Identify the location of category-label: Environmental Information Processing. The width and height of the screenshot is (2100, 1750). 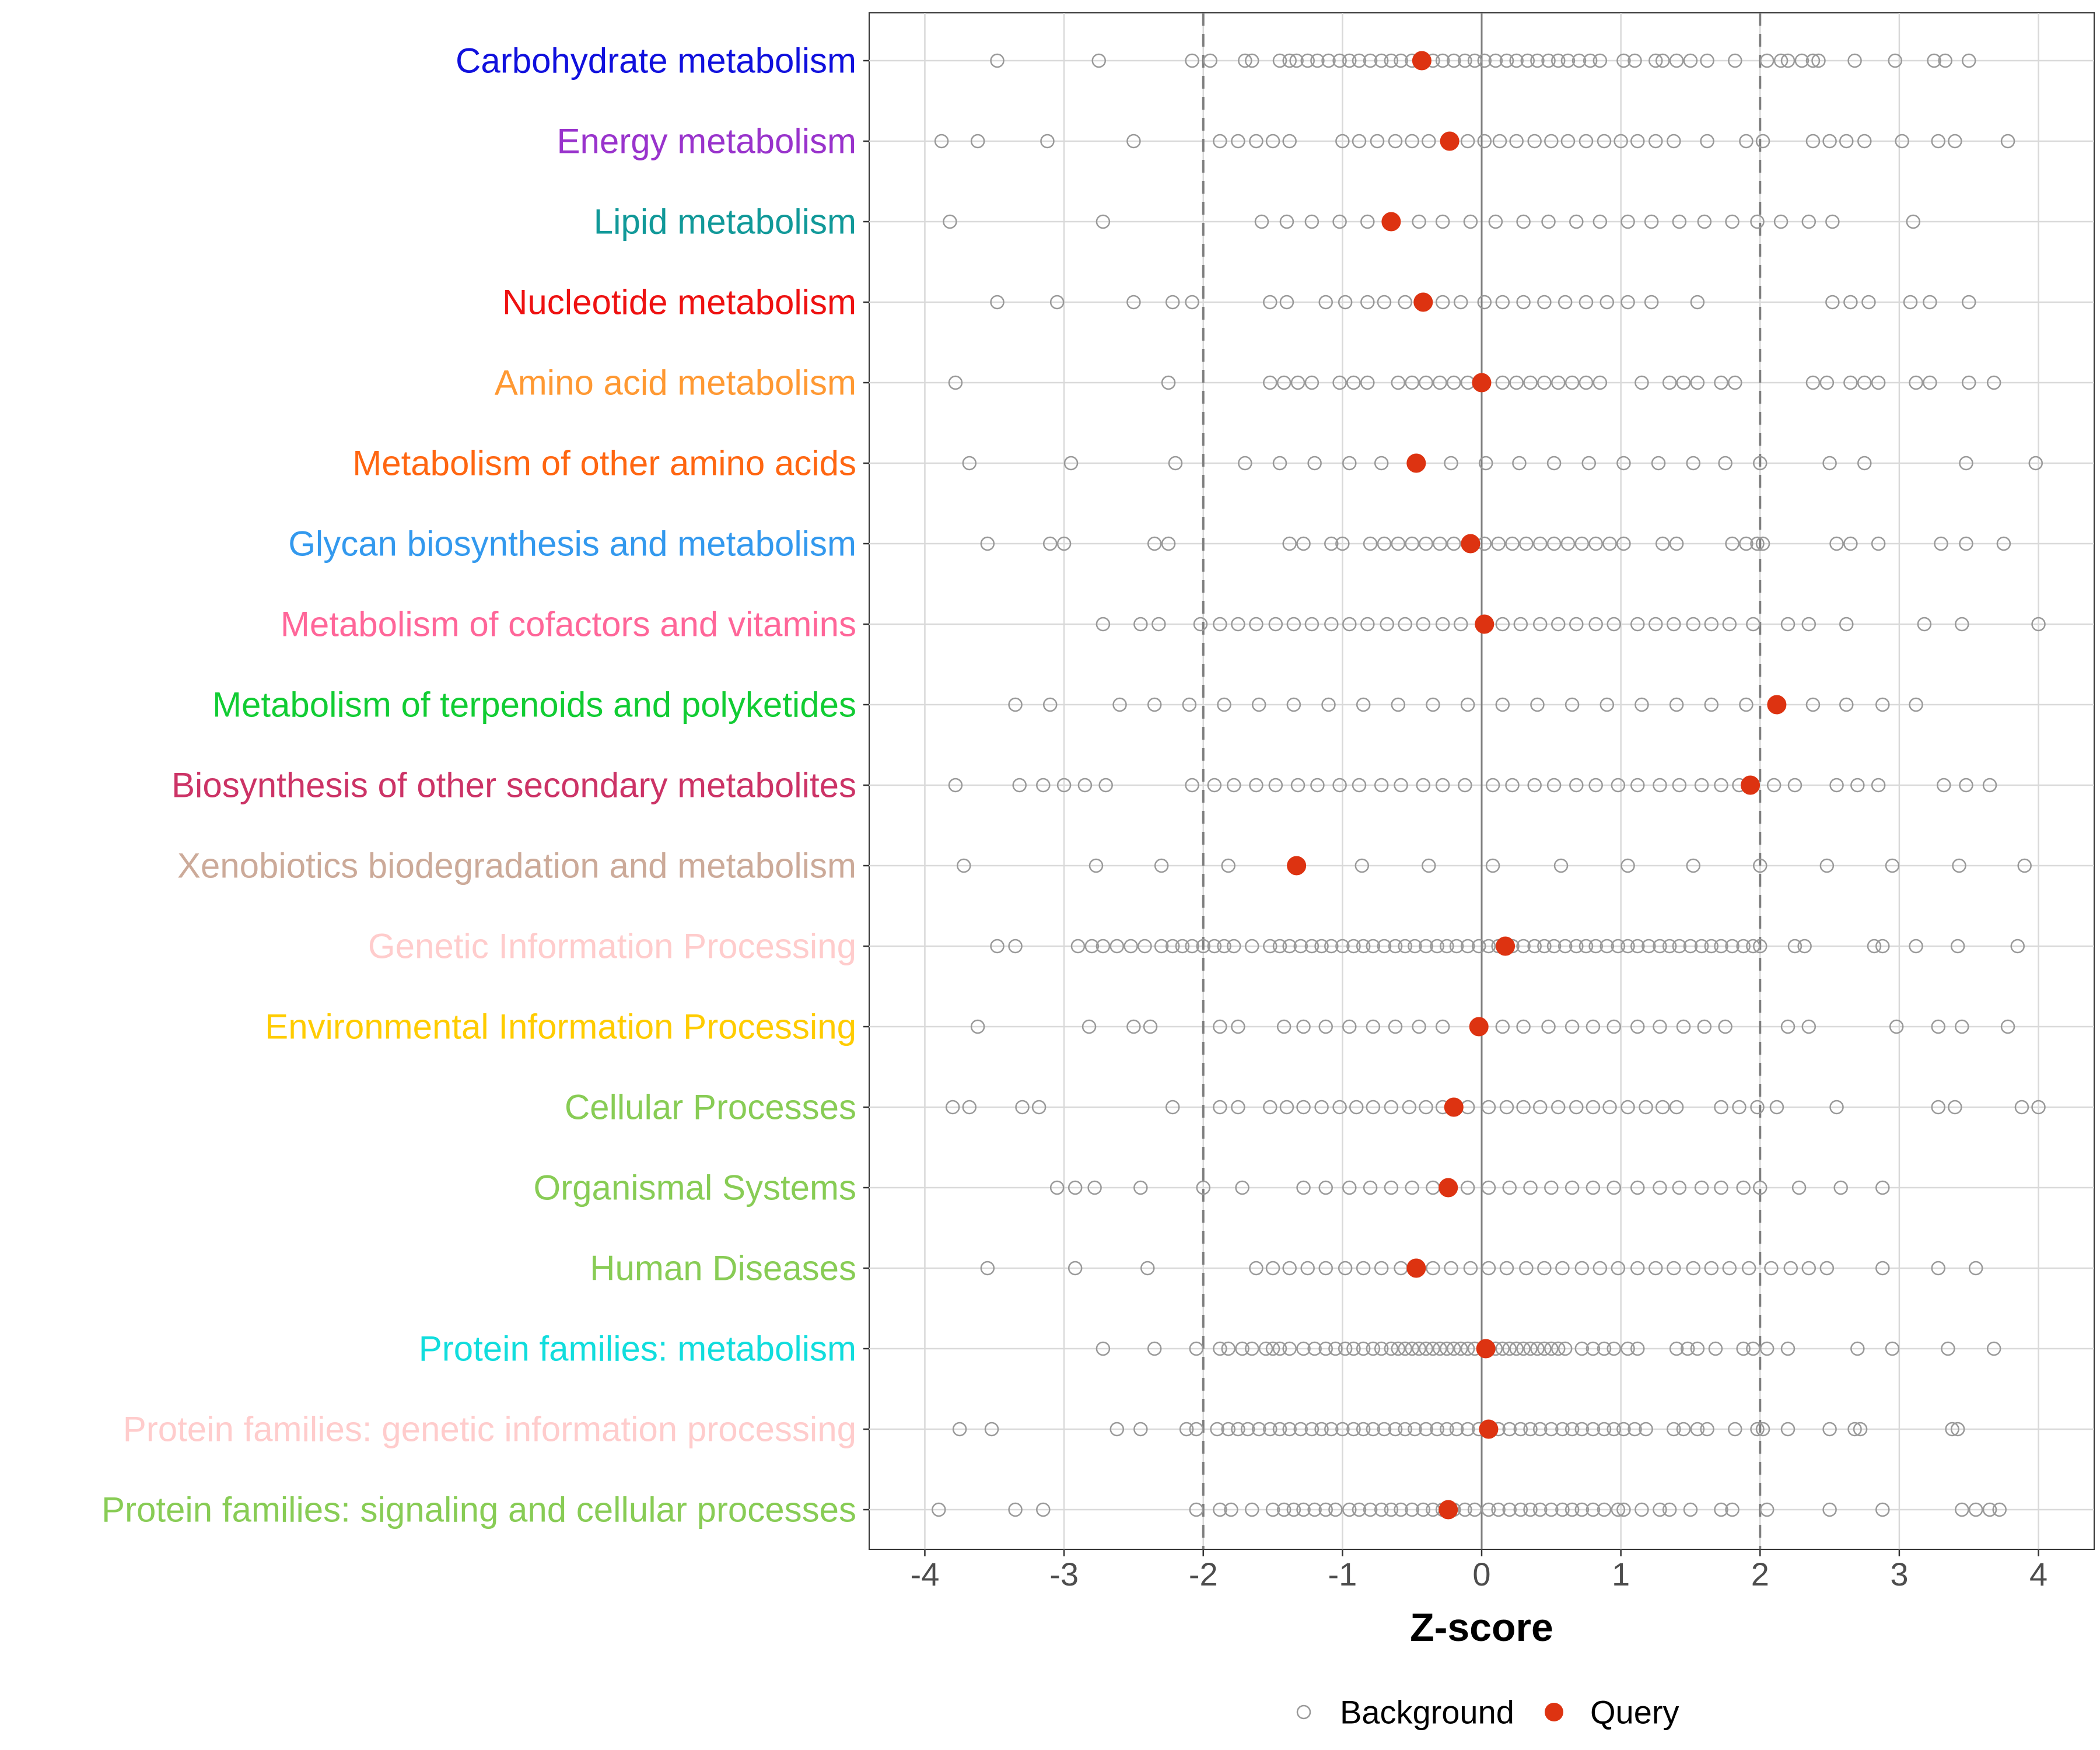
(560, 1026).